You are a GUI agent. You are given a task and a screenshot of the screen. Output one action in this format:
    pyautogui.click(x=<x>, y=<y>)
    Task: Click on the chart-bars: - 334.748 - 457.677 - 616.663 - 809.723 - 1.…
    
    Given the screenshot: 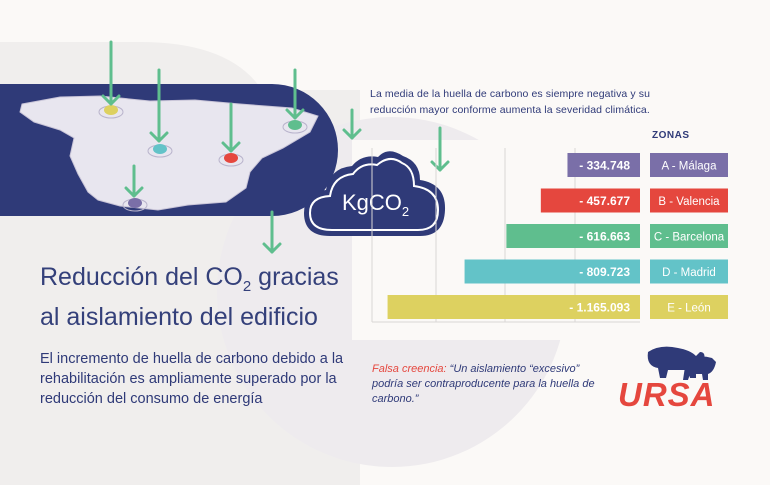 What is the action you would take?
    pyautogui.click(x=513, y=236)
    